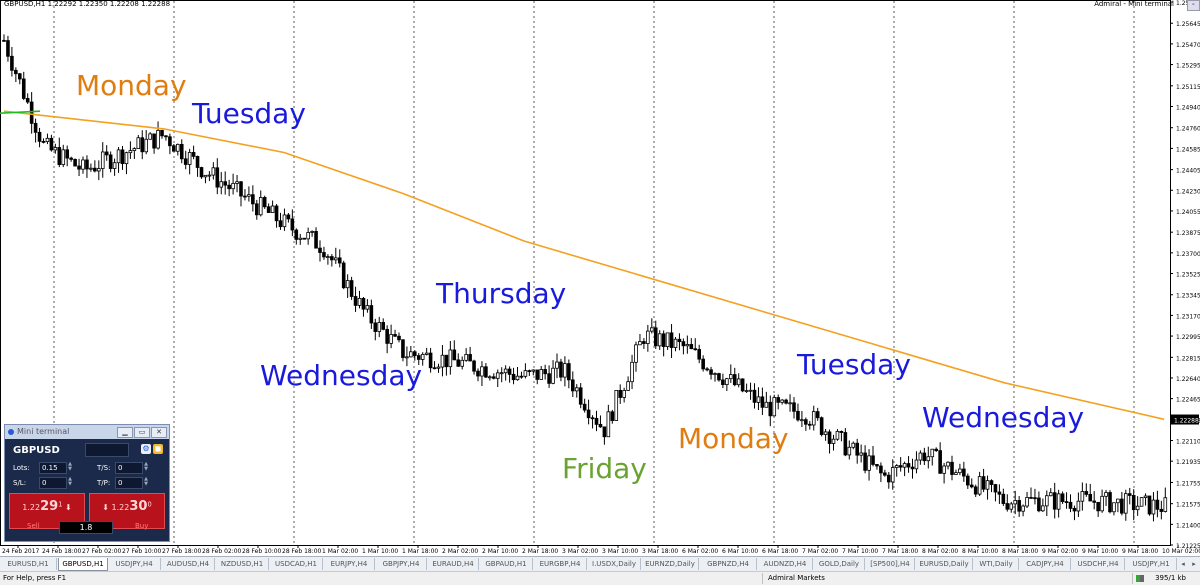 Image resolution: width=1200 pixels, height=585 pixels. I want to click on price-tick-label: 1.23700, so click(1188, 254).